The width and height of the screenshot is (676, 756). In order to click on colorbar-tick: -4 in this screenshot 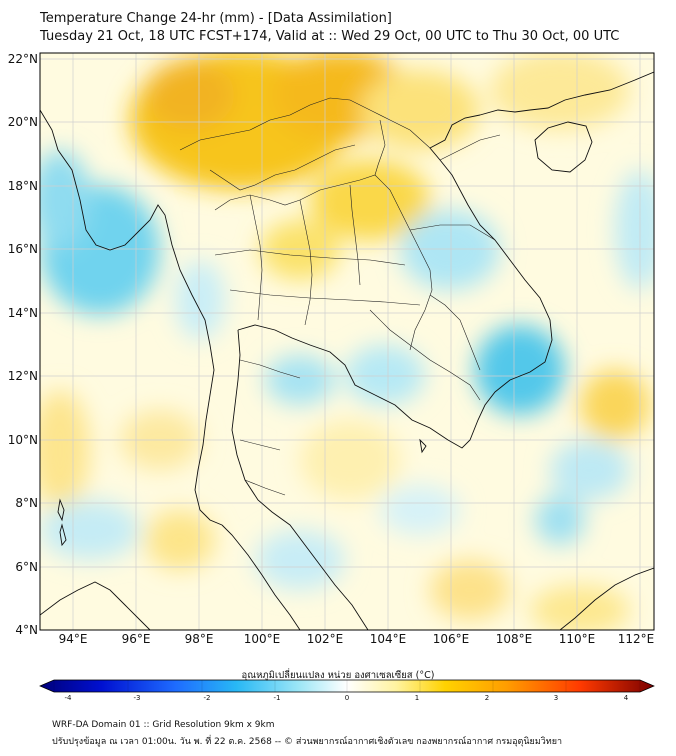, I will do `click(68, 698)`.